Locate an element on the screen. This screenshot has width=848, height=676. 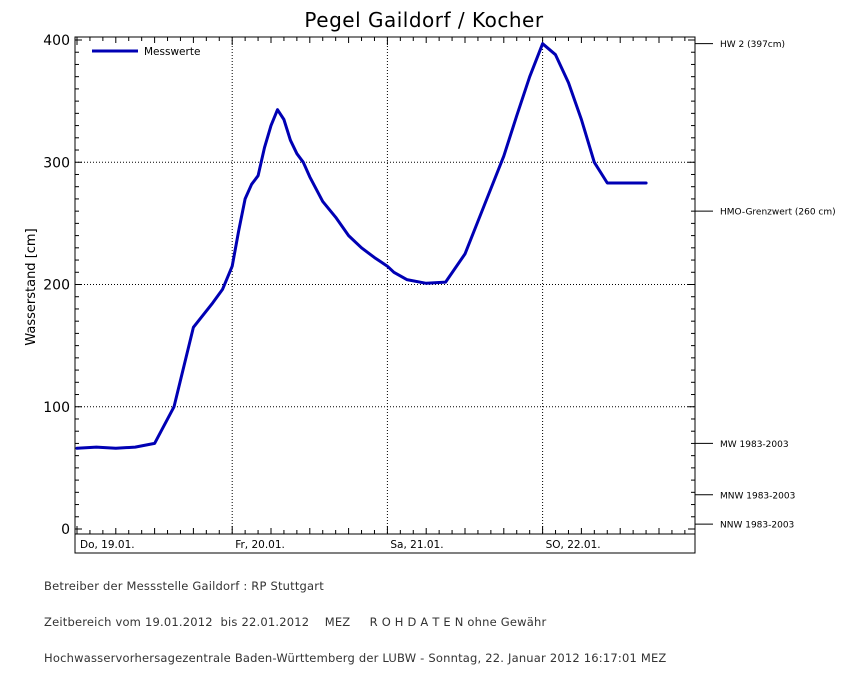
y-tick-labels: 0 100 200 300 400 is located at coordinates (56, 285).